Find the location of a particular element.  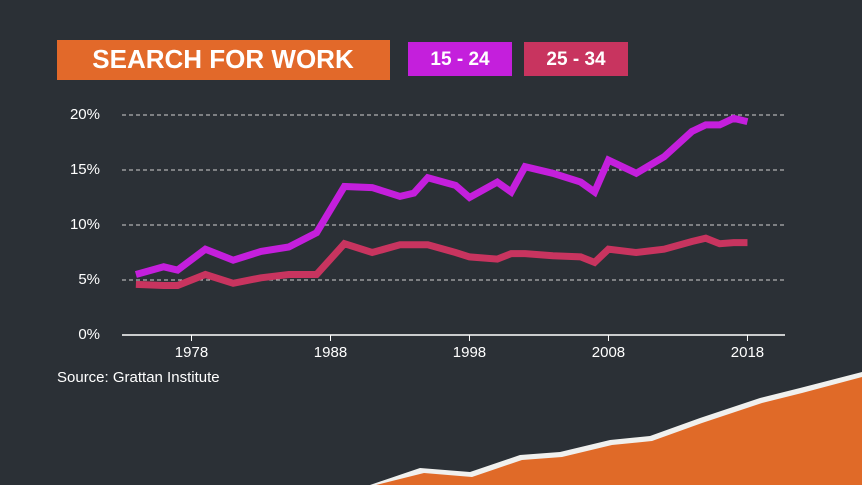

y-tick-label: 20% is located at coordinates (85, 114).